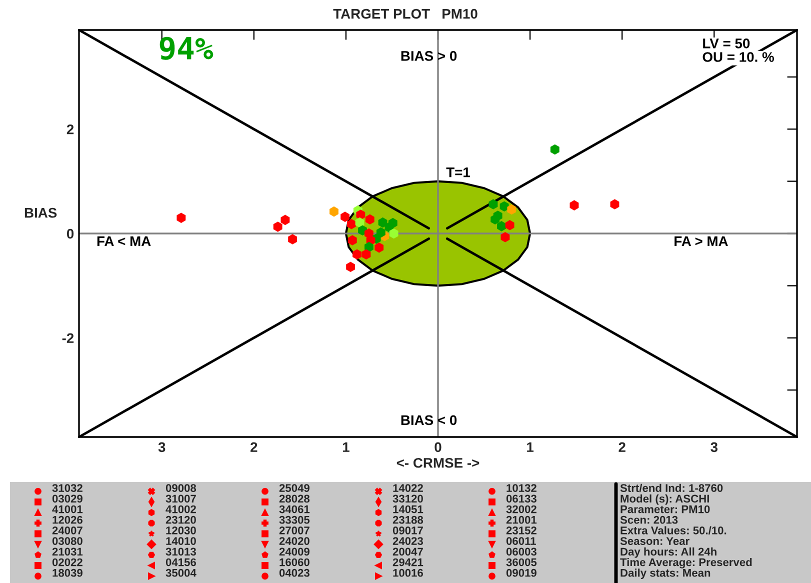  Describe the element at coordinates (408, 520) in the screenshot. I see `text: 23188` at that location.